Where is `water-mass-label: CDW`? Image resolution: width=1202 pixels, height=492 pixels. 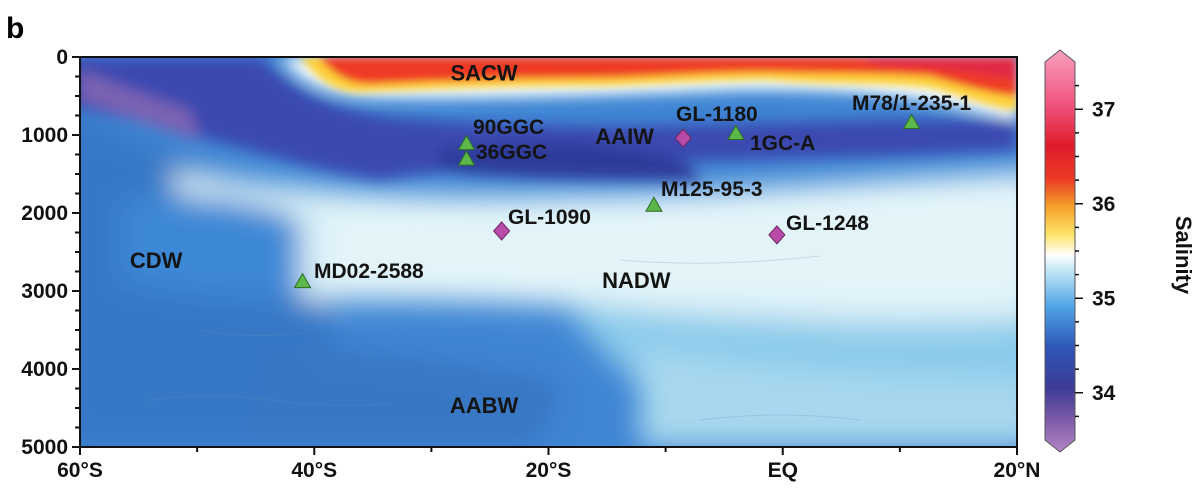 water-mass-label: CDW is located at coordinates (156, 260).